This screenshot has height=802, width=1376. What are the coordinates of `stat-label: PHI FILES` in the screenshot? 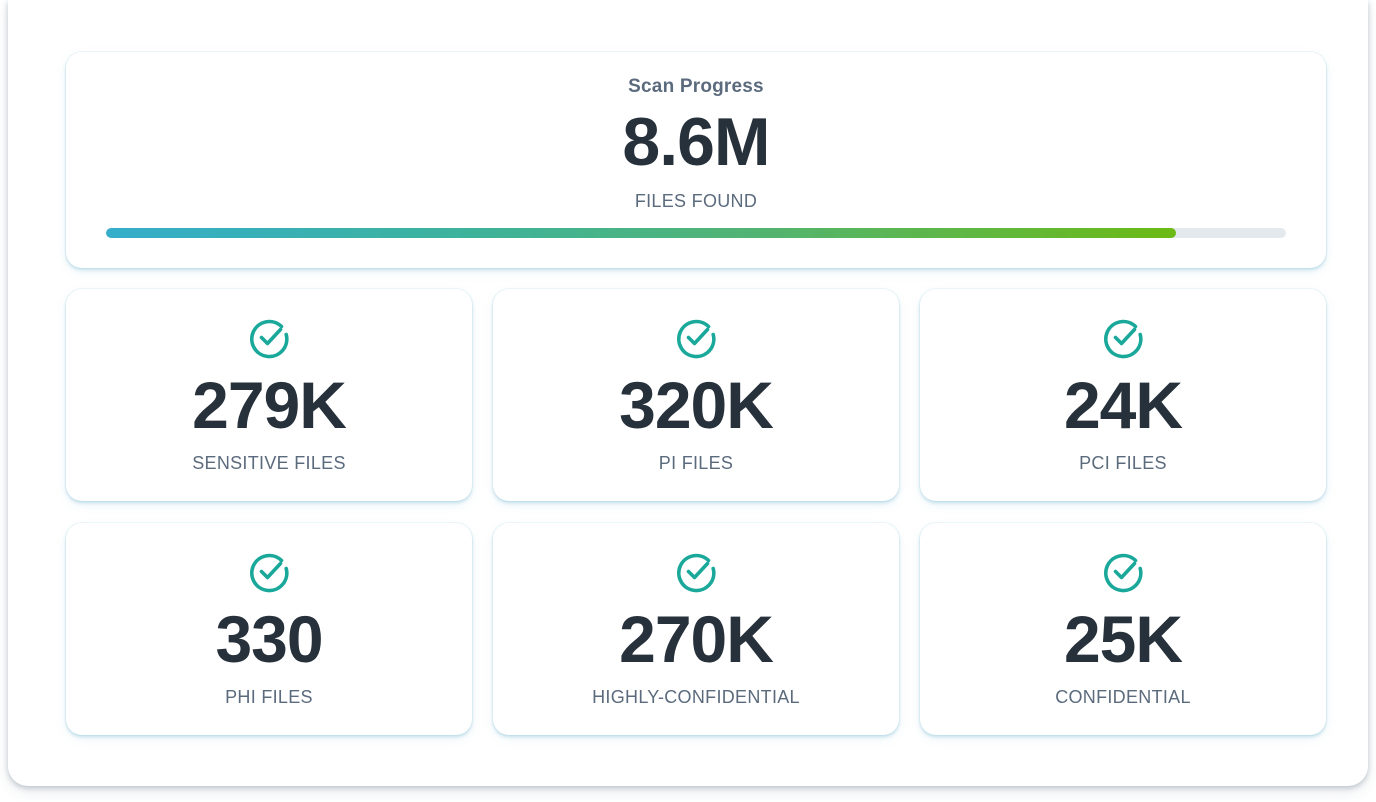 It's located at (269, 697).